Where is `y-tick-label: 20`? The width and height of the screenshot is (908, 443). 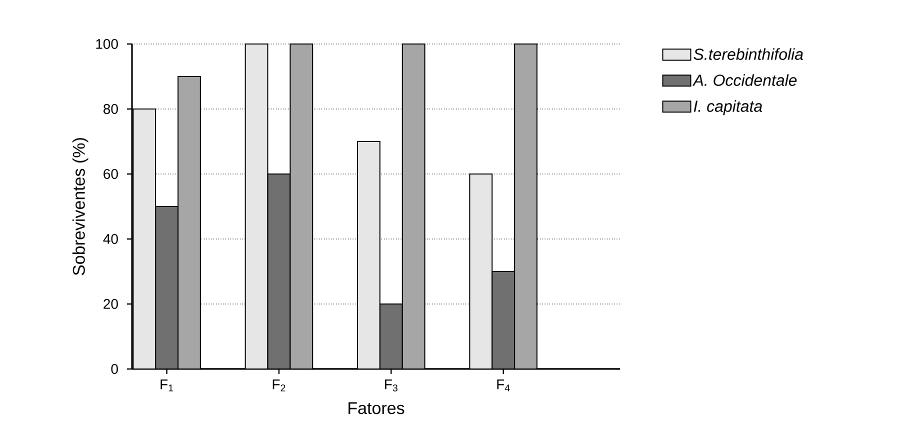 y-tick-label: 20 is located at coordinates (111, 304).